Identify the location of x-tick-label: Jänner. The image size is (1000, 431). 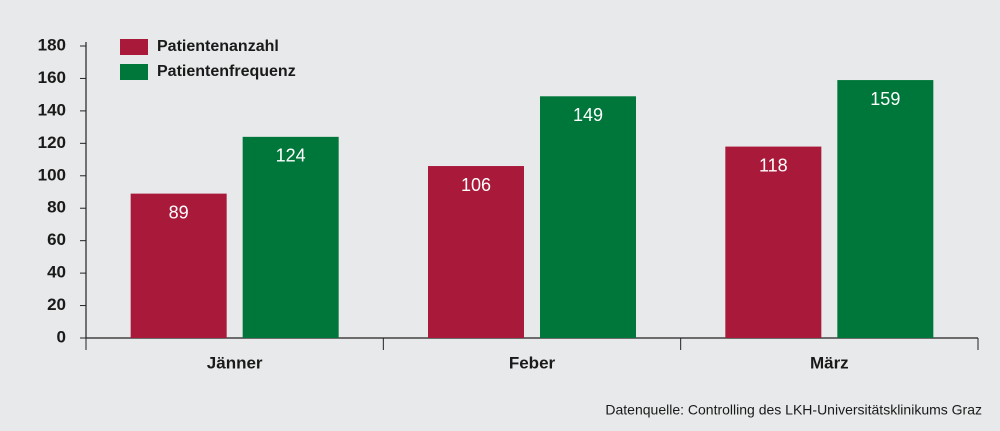
(235, 362).